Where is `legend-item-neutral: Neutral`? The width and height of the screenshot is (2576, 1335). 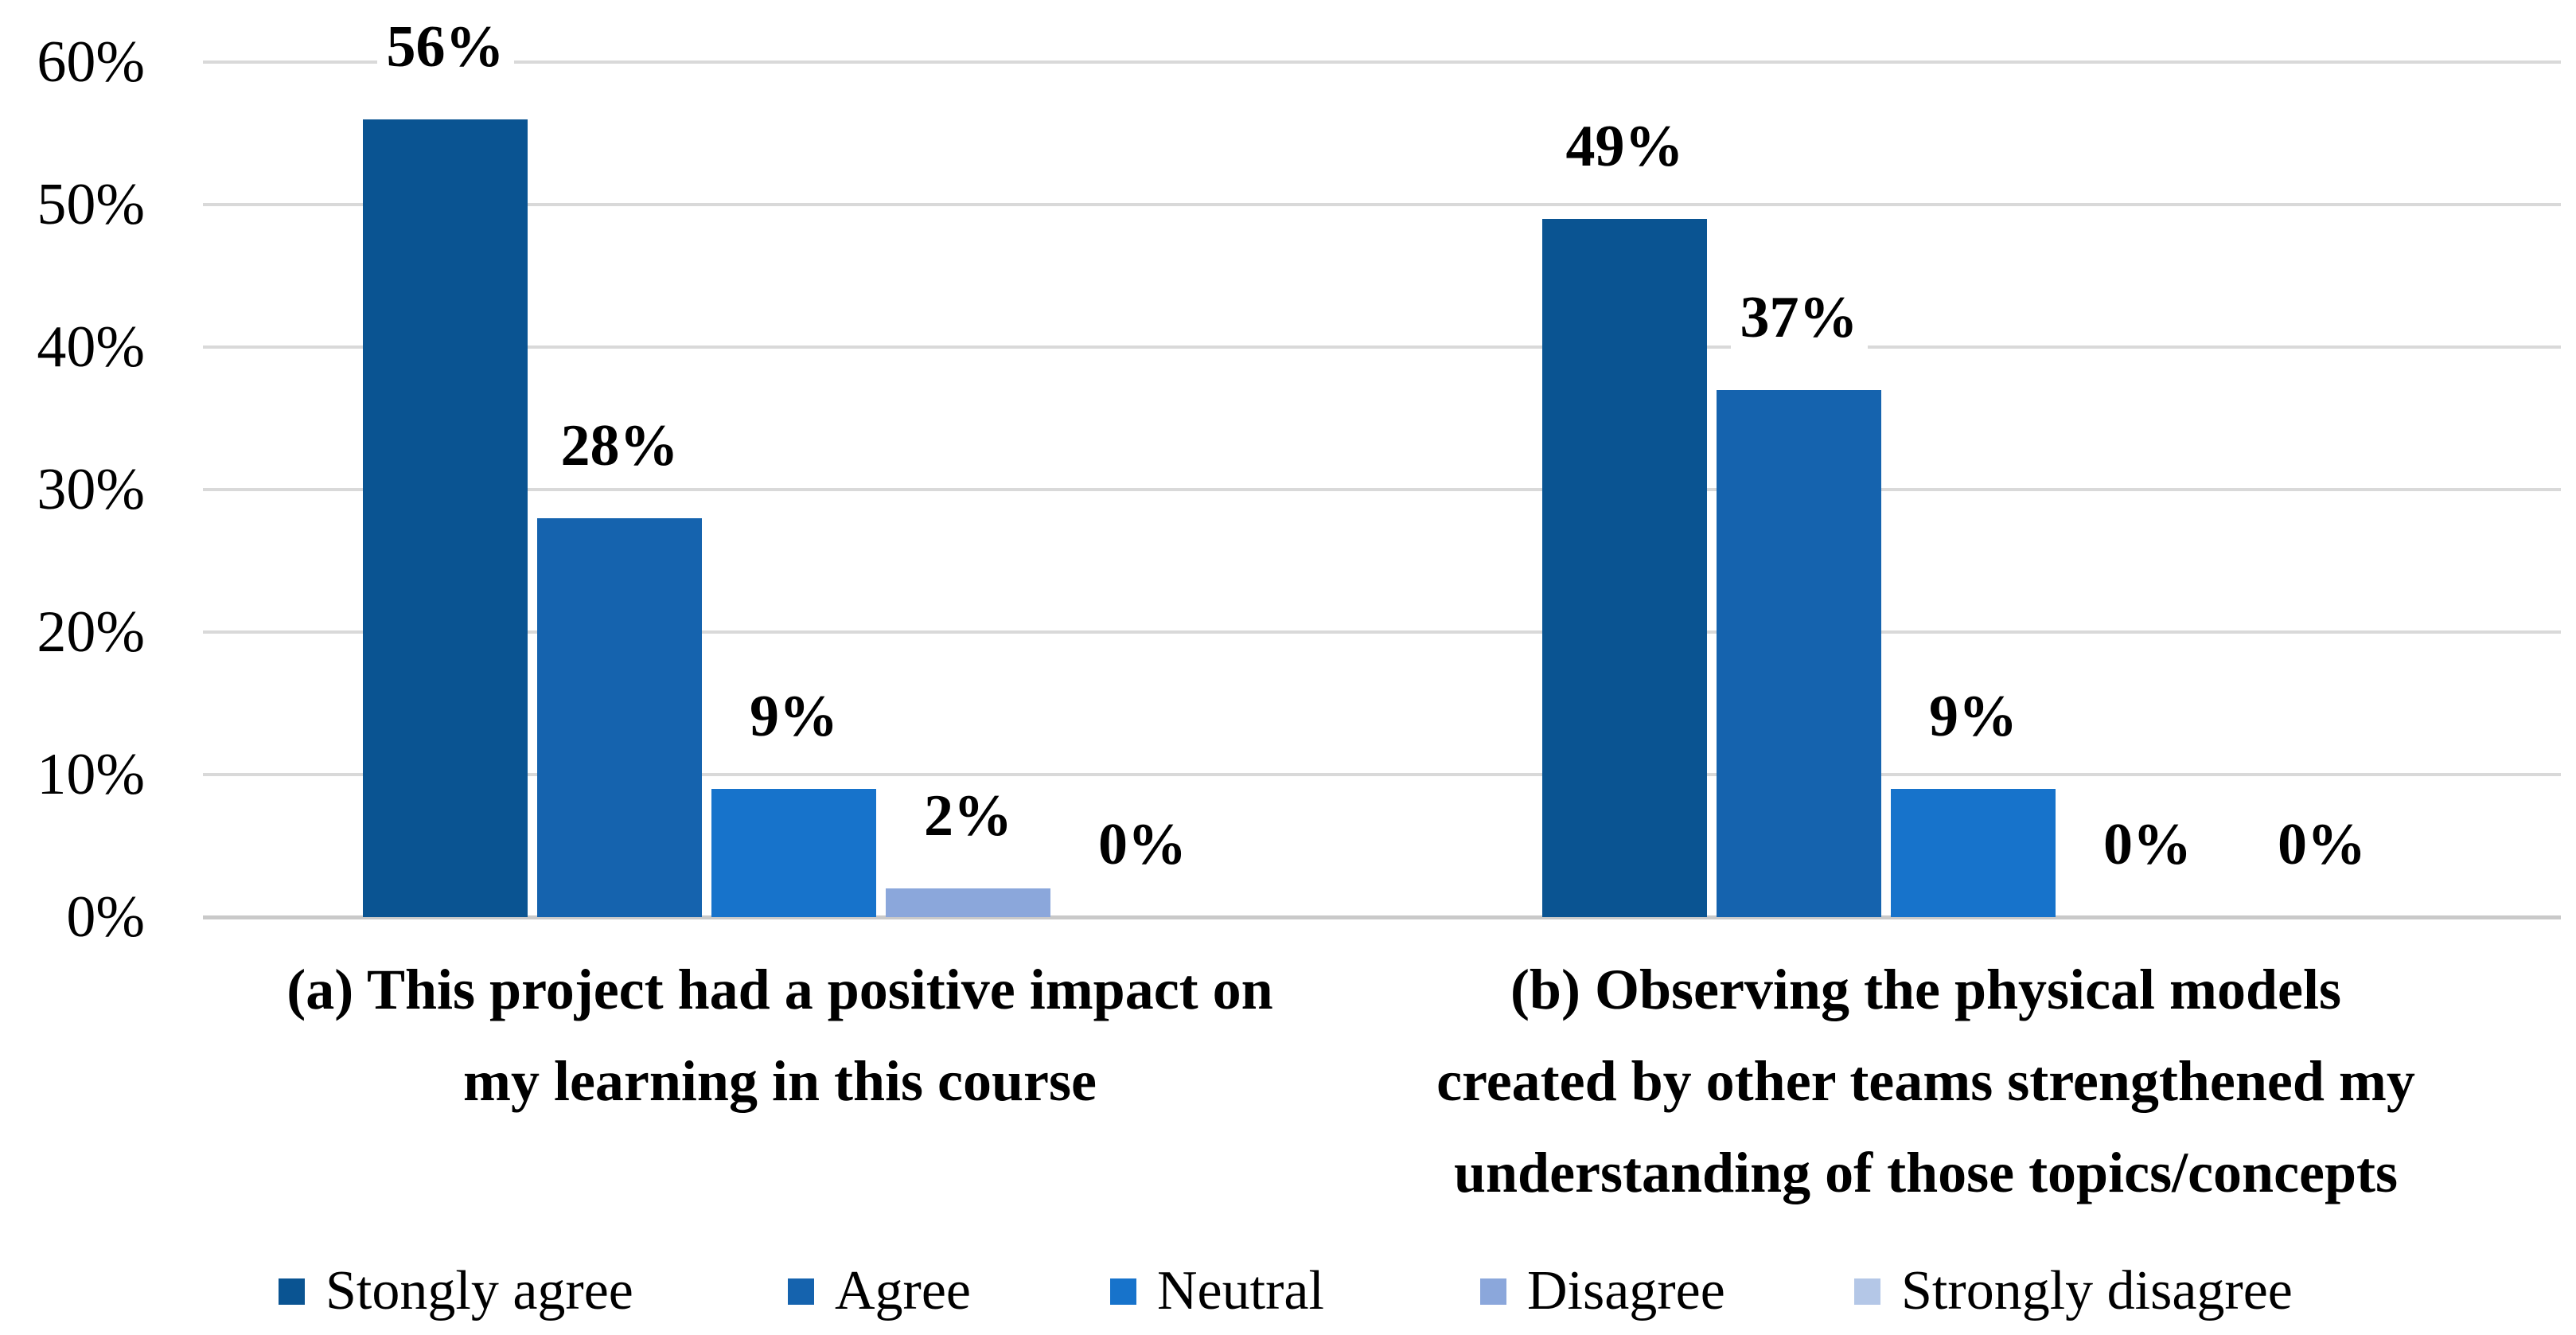
legend-item-neutral: Neutral is located at coordinates (1217, 1291).